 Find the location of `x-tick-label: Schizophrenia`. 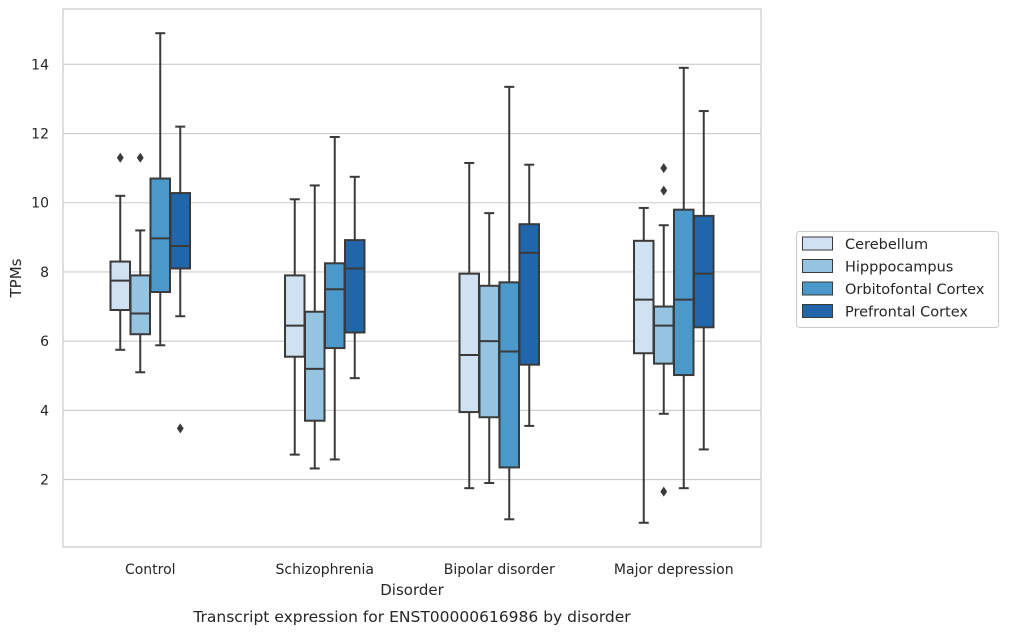

x-tick-label: Schizophrenia is located at coordinates (325, 570).